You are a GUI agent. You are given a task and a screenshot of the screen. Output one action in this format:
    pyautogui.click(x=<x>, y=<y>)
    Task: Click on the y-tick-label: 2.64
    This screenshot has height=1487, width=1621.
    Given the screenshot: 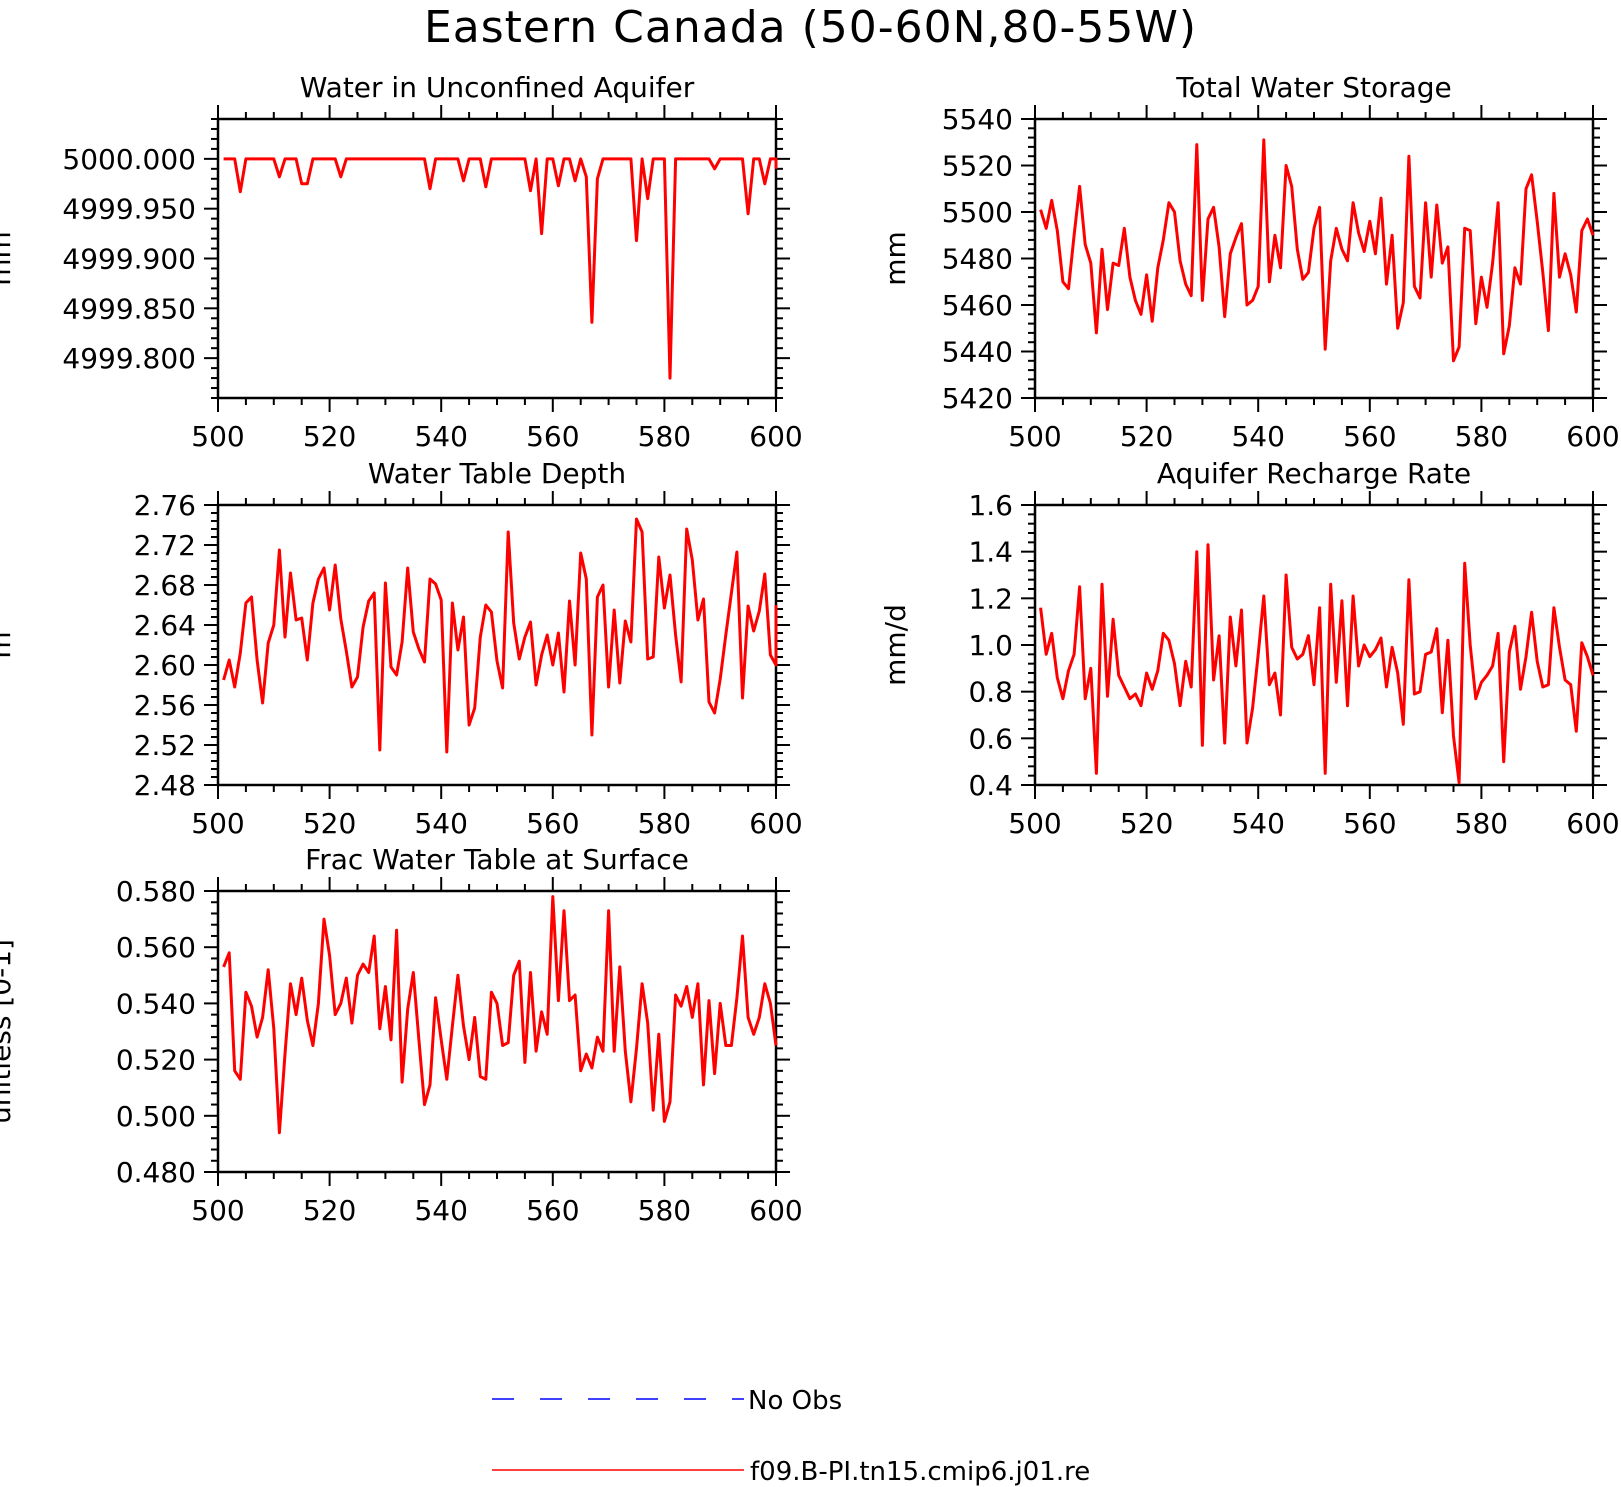 What is the action you would take?
    pyautogui.click(x=165, y=625)
    